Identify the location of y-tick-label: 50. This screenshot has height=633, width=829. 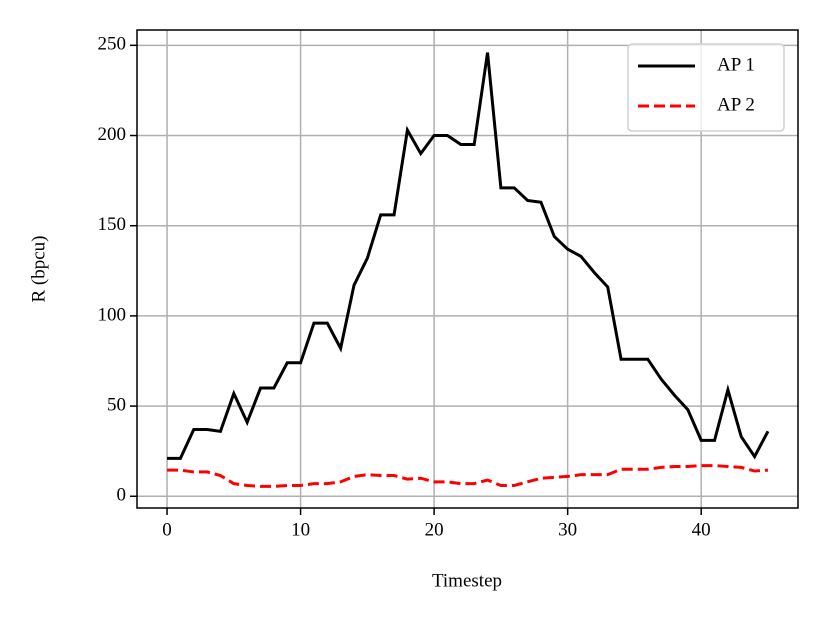
(116, 404).